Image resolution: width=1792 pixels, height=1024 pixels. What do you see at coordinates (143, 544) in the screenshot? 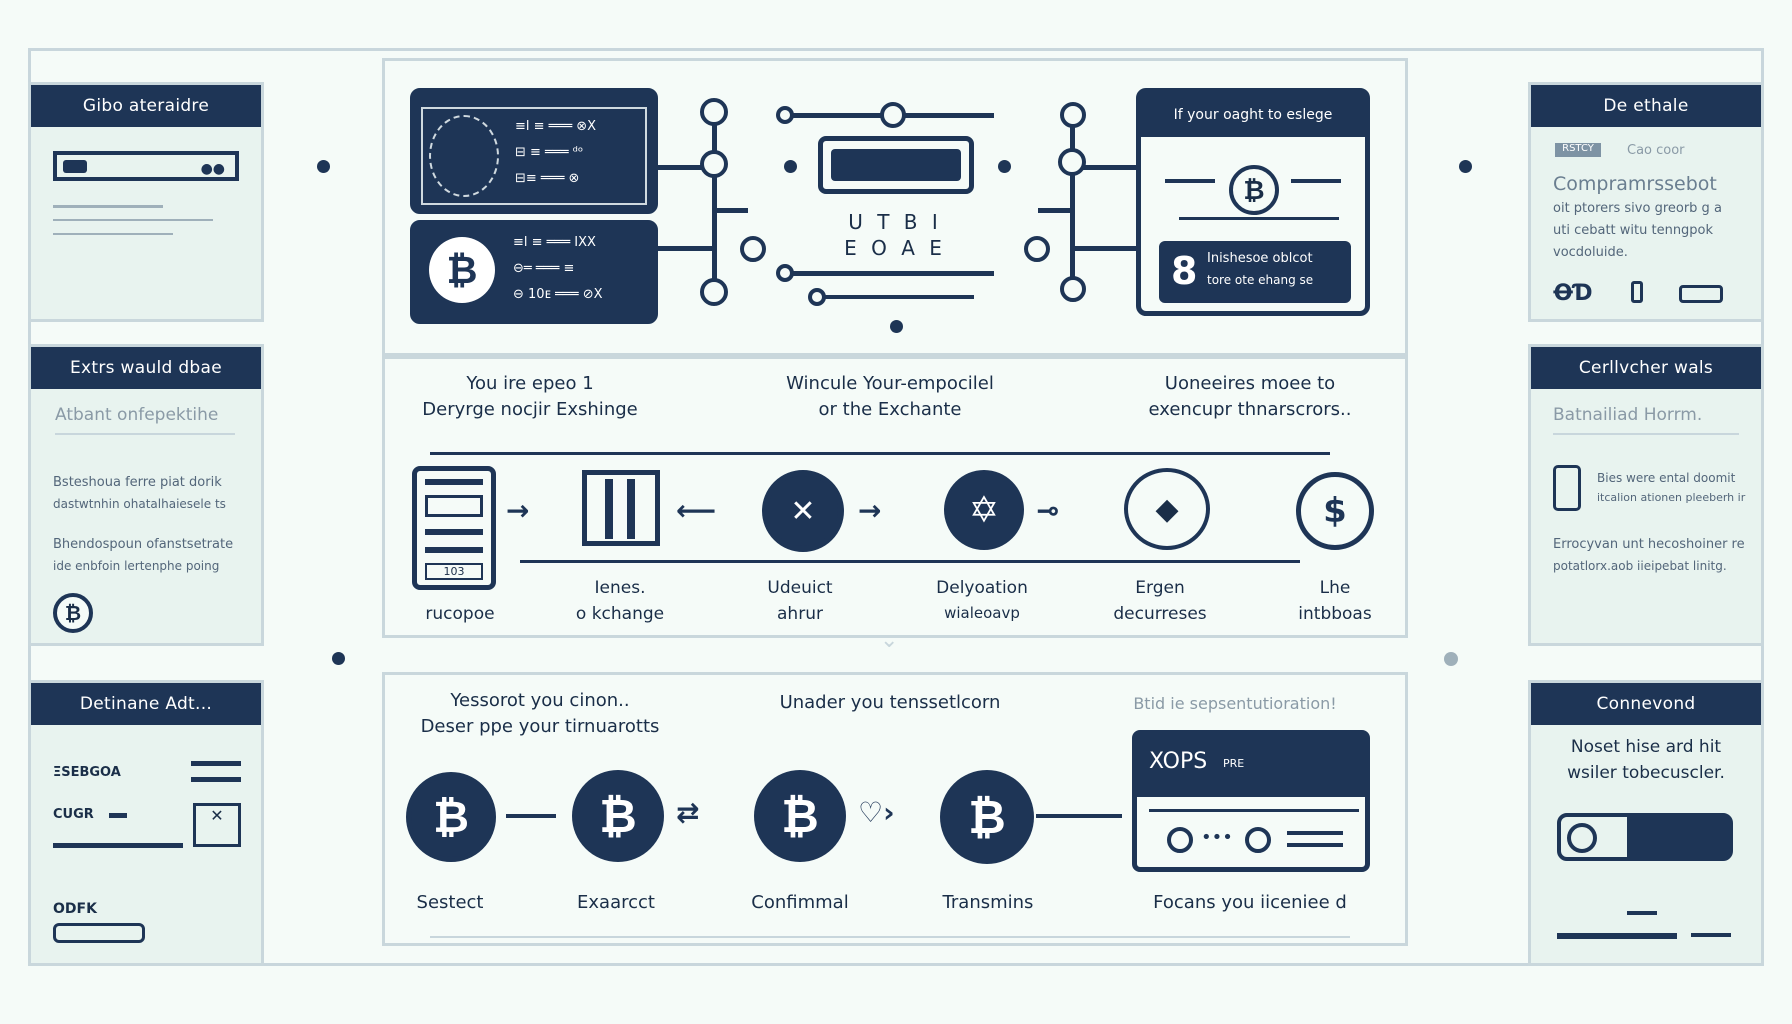
I see `left-card-2-line-3: Bhendospoun ofanstsetrate` at bounding box center [143, 544].